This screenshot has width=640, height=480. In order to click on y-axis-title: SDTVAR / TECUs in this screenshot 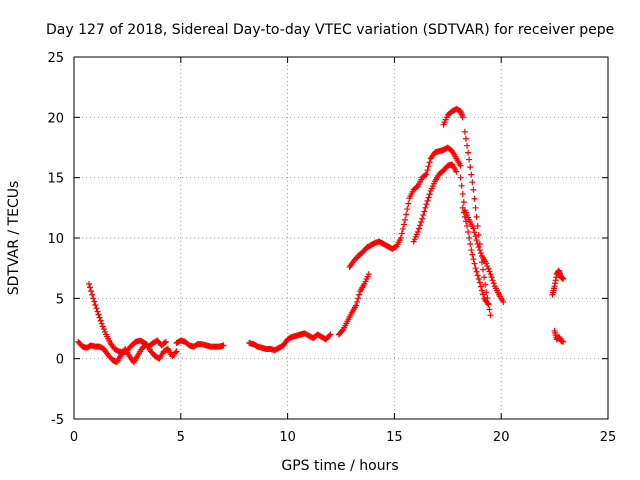, I will do `click(14, 238)`.